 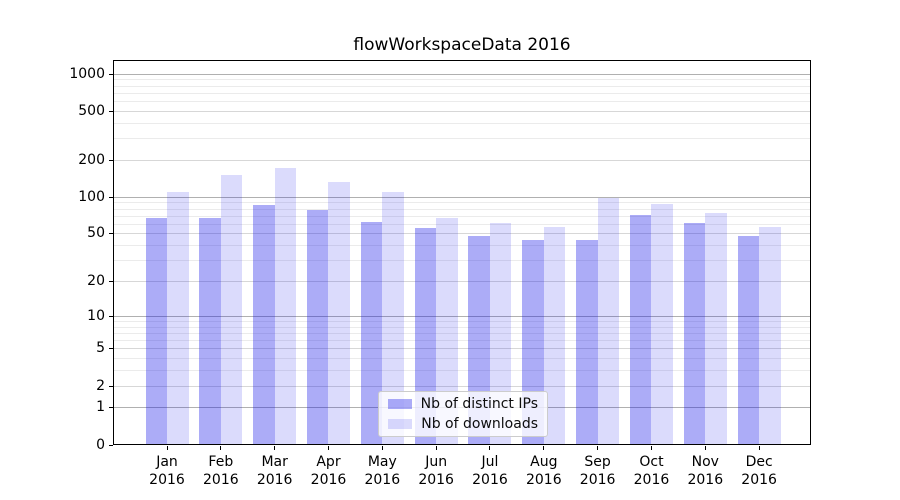 What do you see at coordinates (543, 471) in the screenshot?
I see `x-tick-label: Aug 2016` at bounding box center [543, 471].